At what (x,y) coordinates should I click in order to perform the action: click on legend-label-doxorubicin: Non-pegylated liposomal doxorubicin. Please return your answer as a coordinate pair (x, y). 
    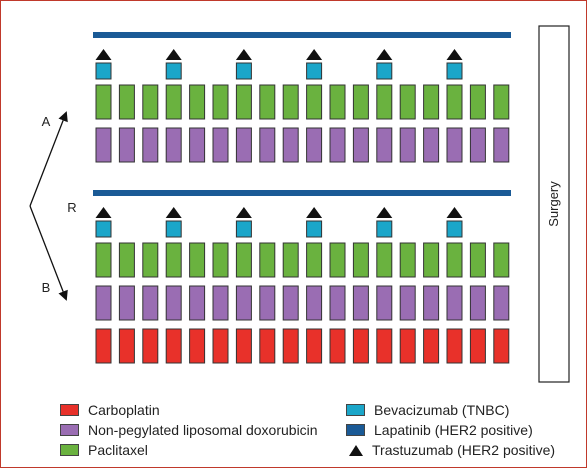
    Looking at the image, I should click on (203, 430).